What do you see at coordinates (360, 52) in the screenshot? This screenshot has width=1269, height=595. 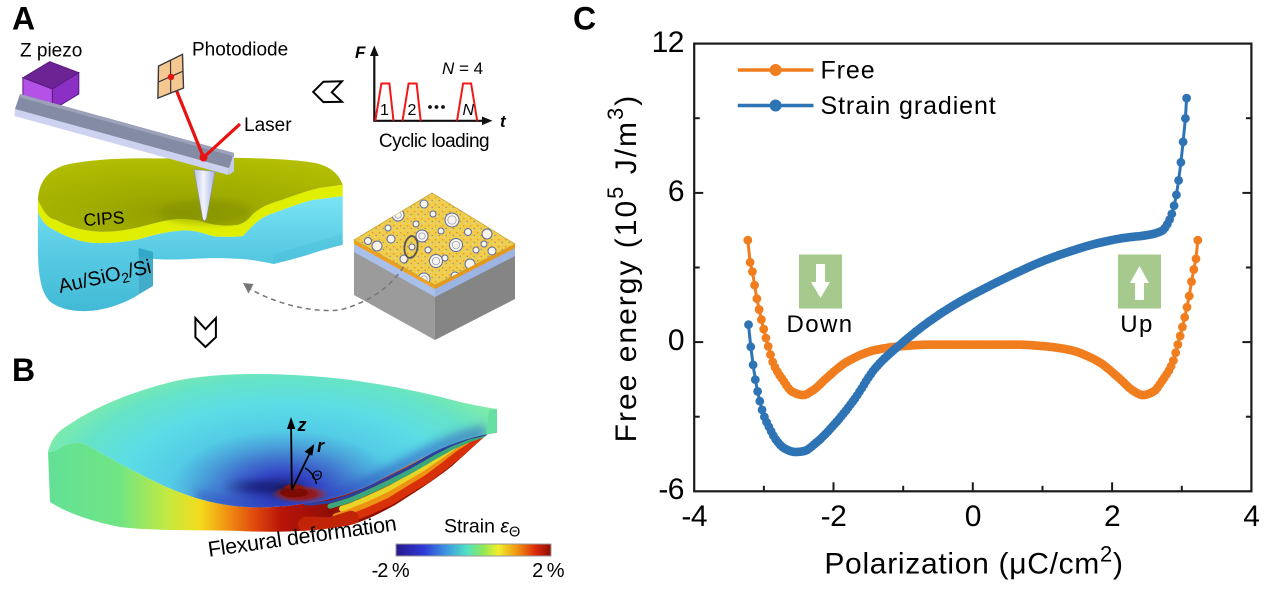 I see `svg-text: F` at bounding box center [360, 52].